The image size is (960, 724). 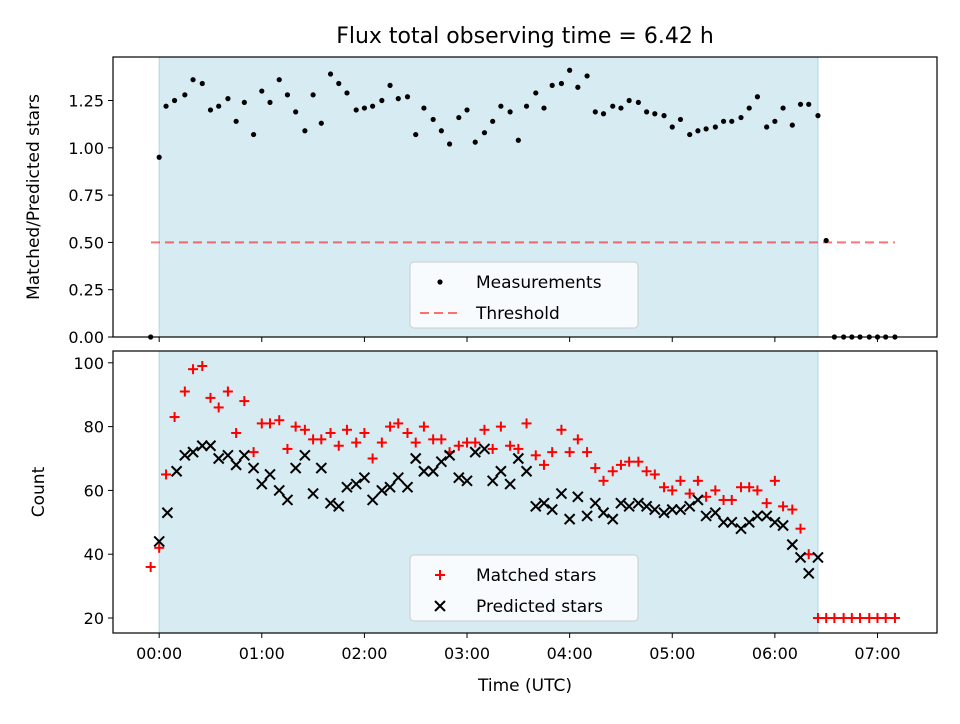 What do you see at coordinates (524, 295) in the screenshot?
I see `legend: Measurements Threshold` at bounding box center [524, 295].